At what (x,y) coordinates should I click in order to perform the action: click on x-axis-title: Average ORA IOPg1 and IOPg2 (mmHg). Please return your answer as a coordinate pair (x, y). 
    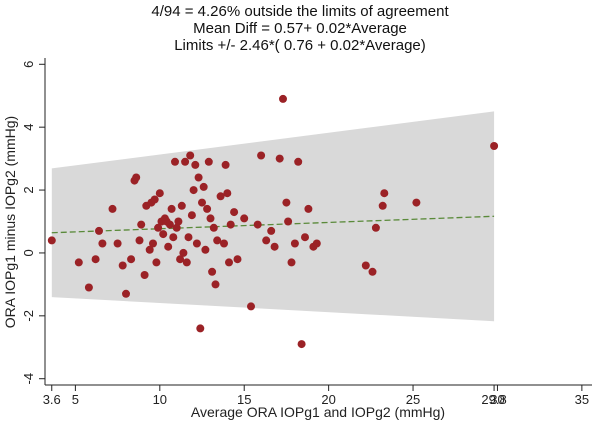
    Looking at the image, I should click on (318, 412).